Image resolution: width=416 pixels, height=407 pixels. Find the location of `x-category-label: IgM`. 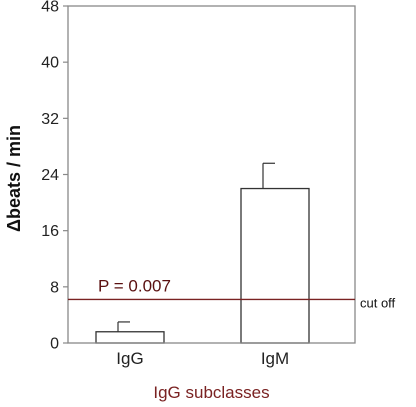

x-category-label: IgM is located at coordinates (275, 358).